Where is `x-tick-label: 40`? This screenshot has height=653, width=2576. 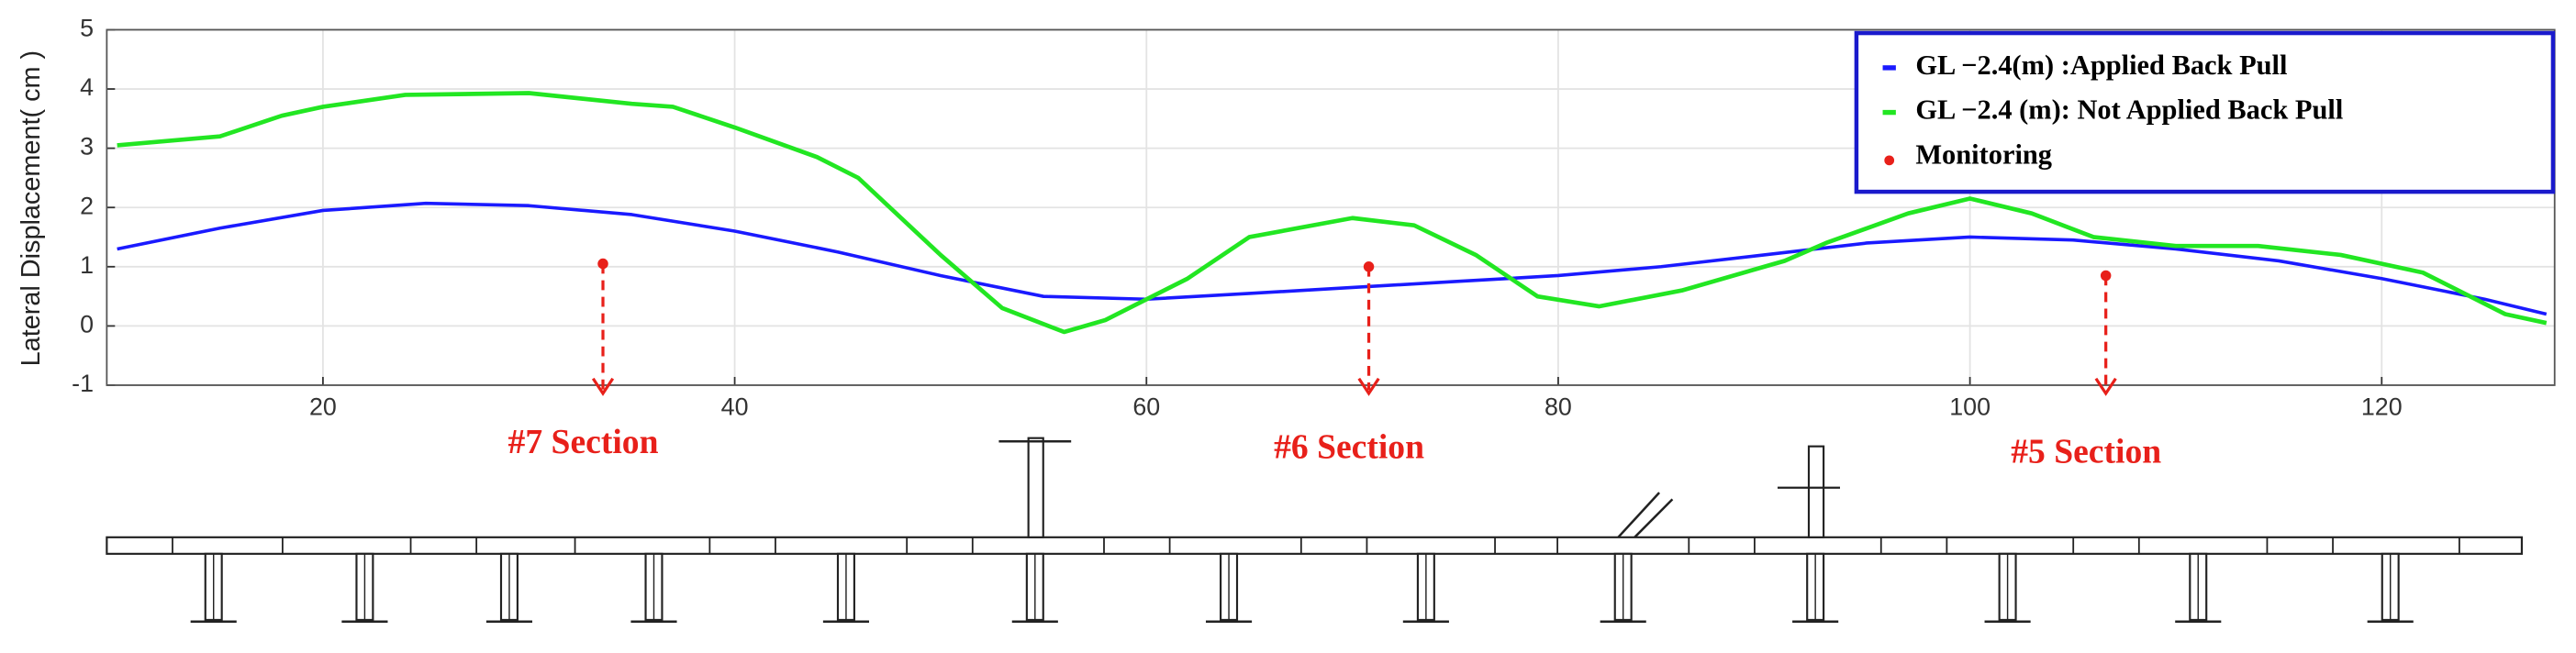
x-tick-label: 40 is located at coordinates (735, 406).